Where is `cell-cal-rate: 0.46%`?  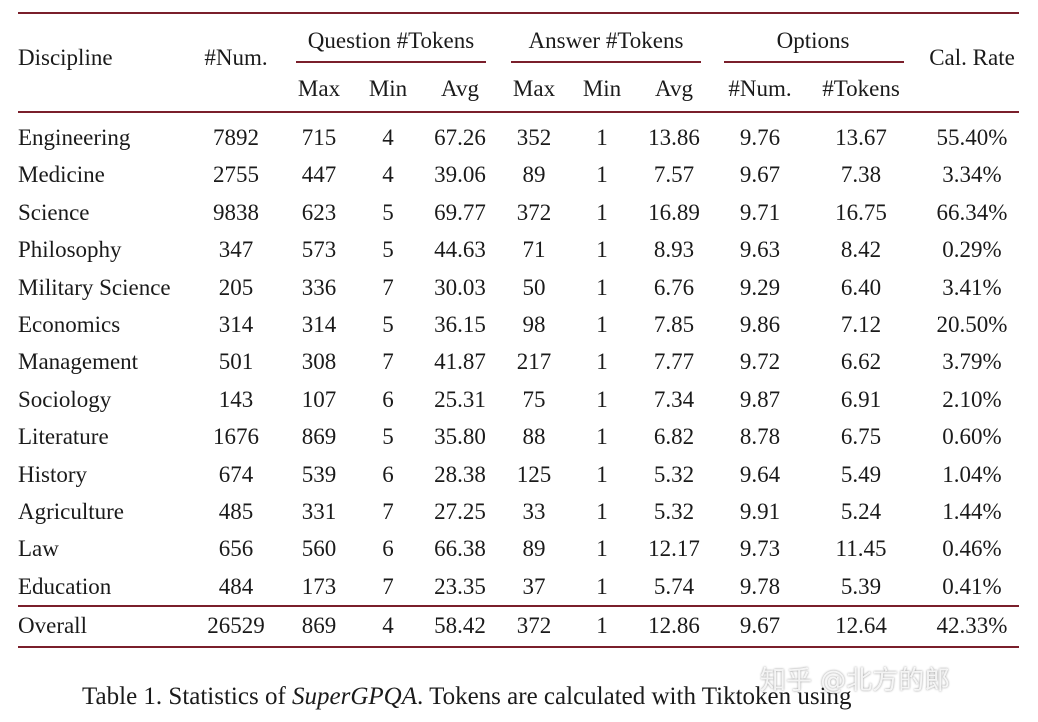 cell-cal-rate: 0.46% is located at coordinates (972, 548).